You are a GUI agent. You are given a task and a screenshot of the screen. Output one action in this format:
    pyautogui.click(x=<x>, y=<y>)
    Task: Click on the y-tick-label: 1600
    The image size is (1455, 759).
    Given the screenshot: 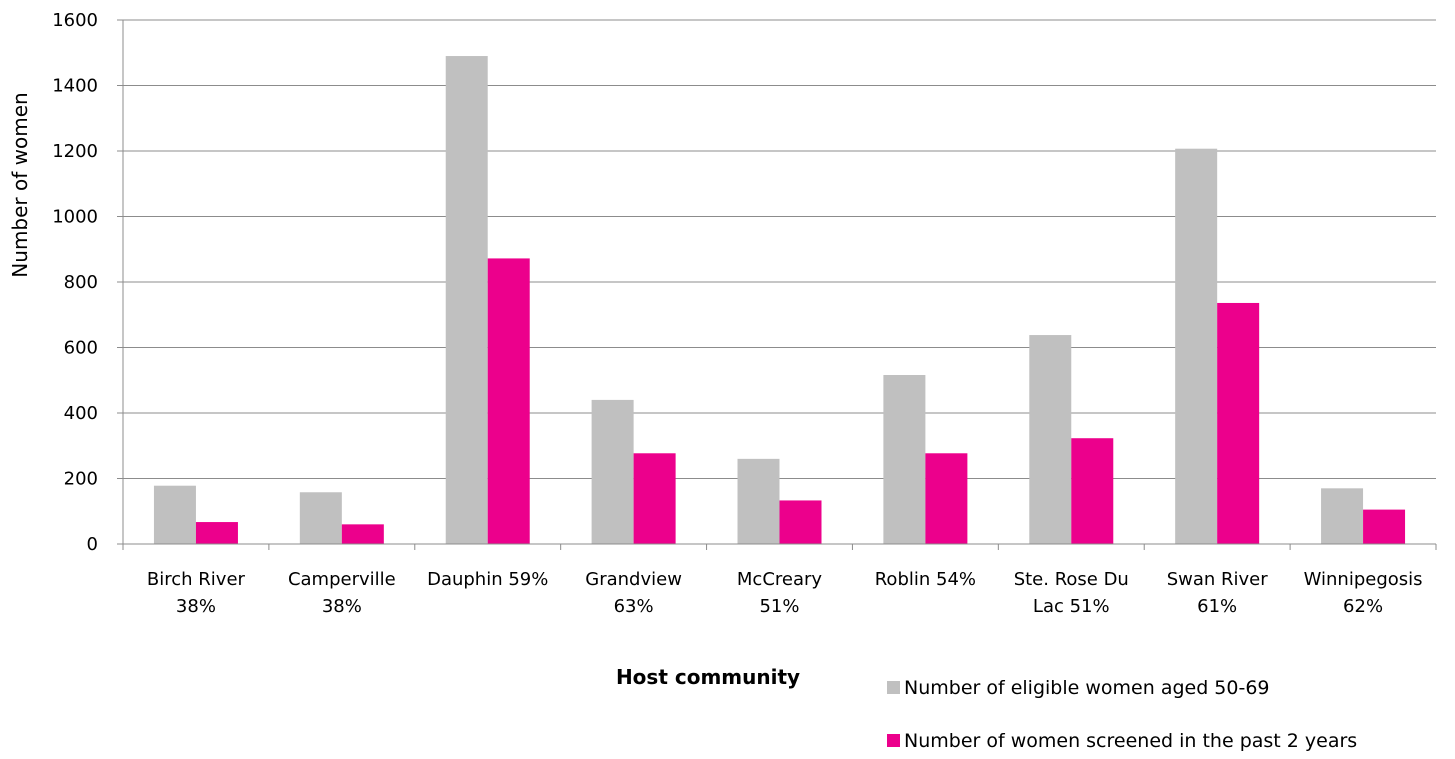 What is the action you would take?
    pyautogui.click(x=75, y=20)
    